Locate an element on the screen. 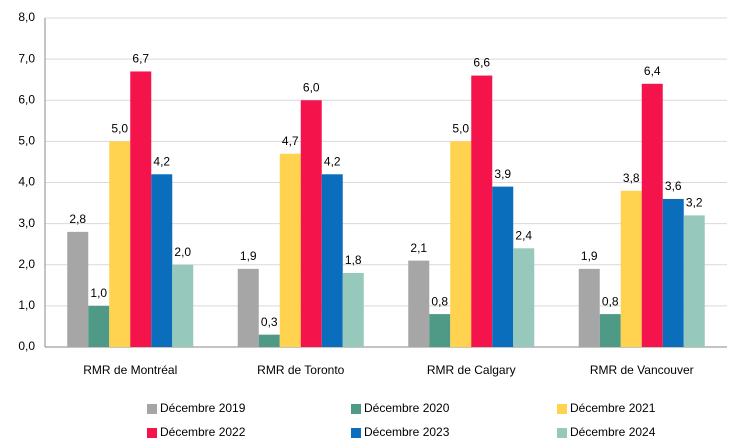 This screenshot has width=731, height=443. x-tick-label: RMR de Toronto is located at coordinates (300, 370).